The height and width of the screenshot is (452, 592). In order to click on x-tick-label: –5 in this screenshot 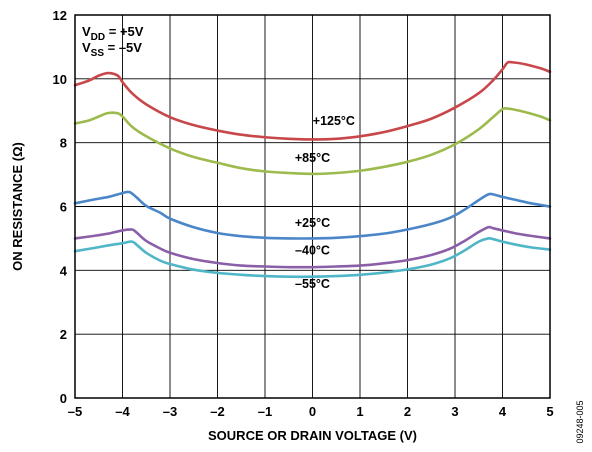, I will do `click(75, 411)`.